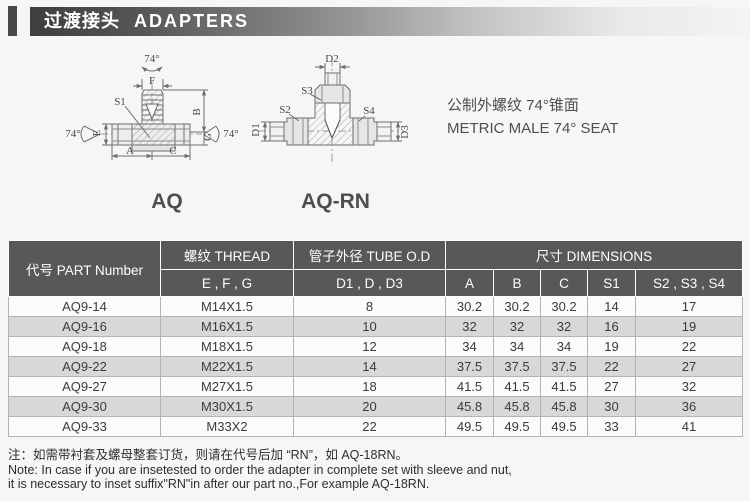 The width and height of the screenshot is (750, 501). I want to click on table-row: AQ9-14 M14X1.5 8 30.2 30.2 30.2 14 17, so click(375, 306).